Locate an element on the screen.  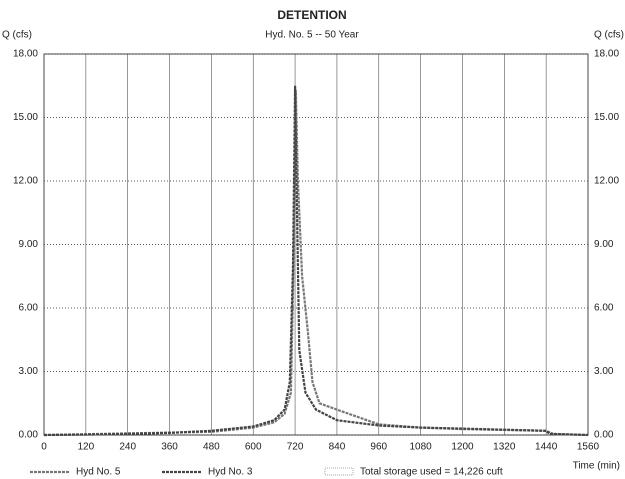
x-axis-label: Time (min) is located at coordinates (596, 466).